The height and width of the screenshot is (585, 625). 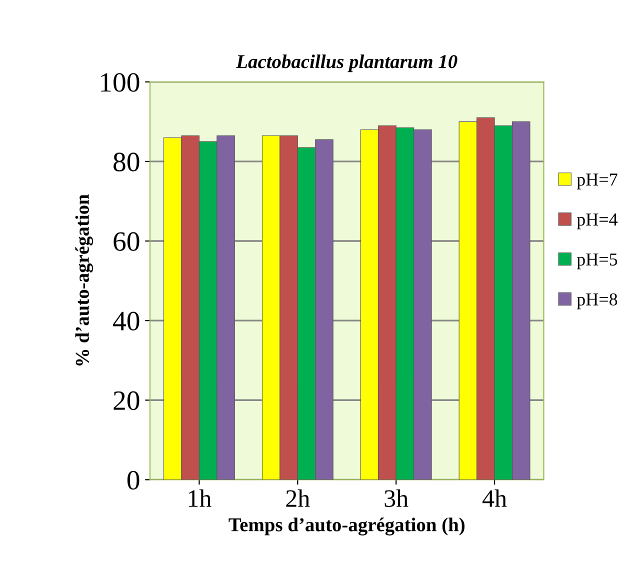 What do you see at coordinates (120, 82) in the screenshot?
I see `y-tick-label: 100` at bounding box center [120, 82].